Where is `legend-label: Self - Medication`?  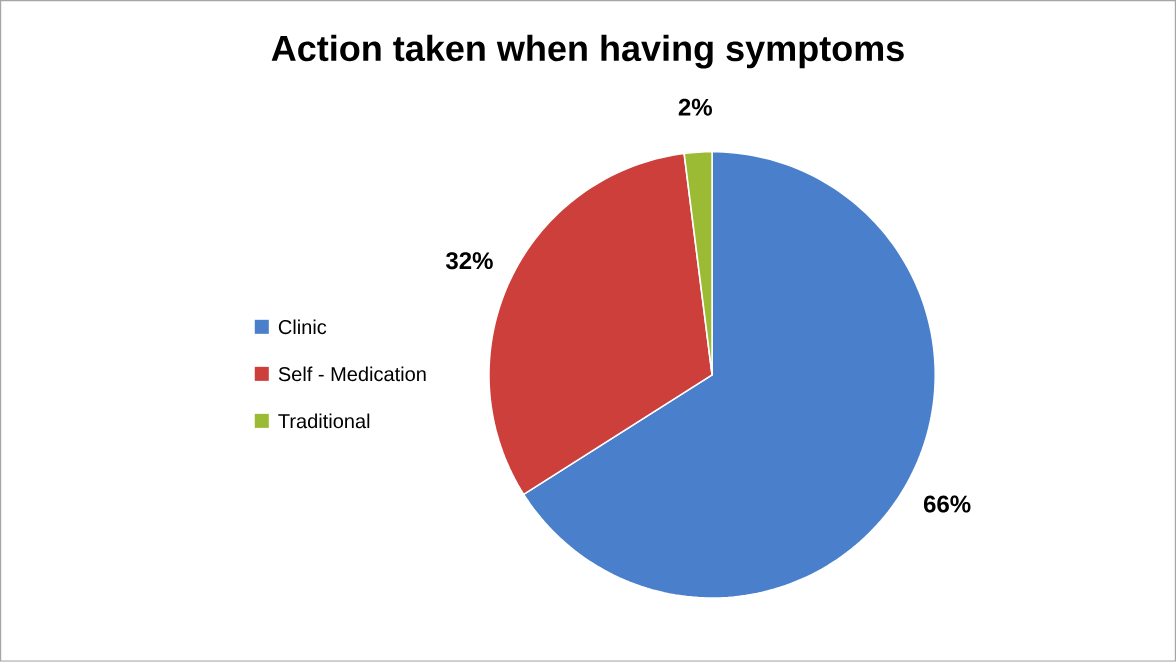
legend-label: Self - Medication is located at coordinates (352, 374).